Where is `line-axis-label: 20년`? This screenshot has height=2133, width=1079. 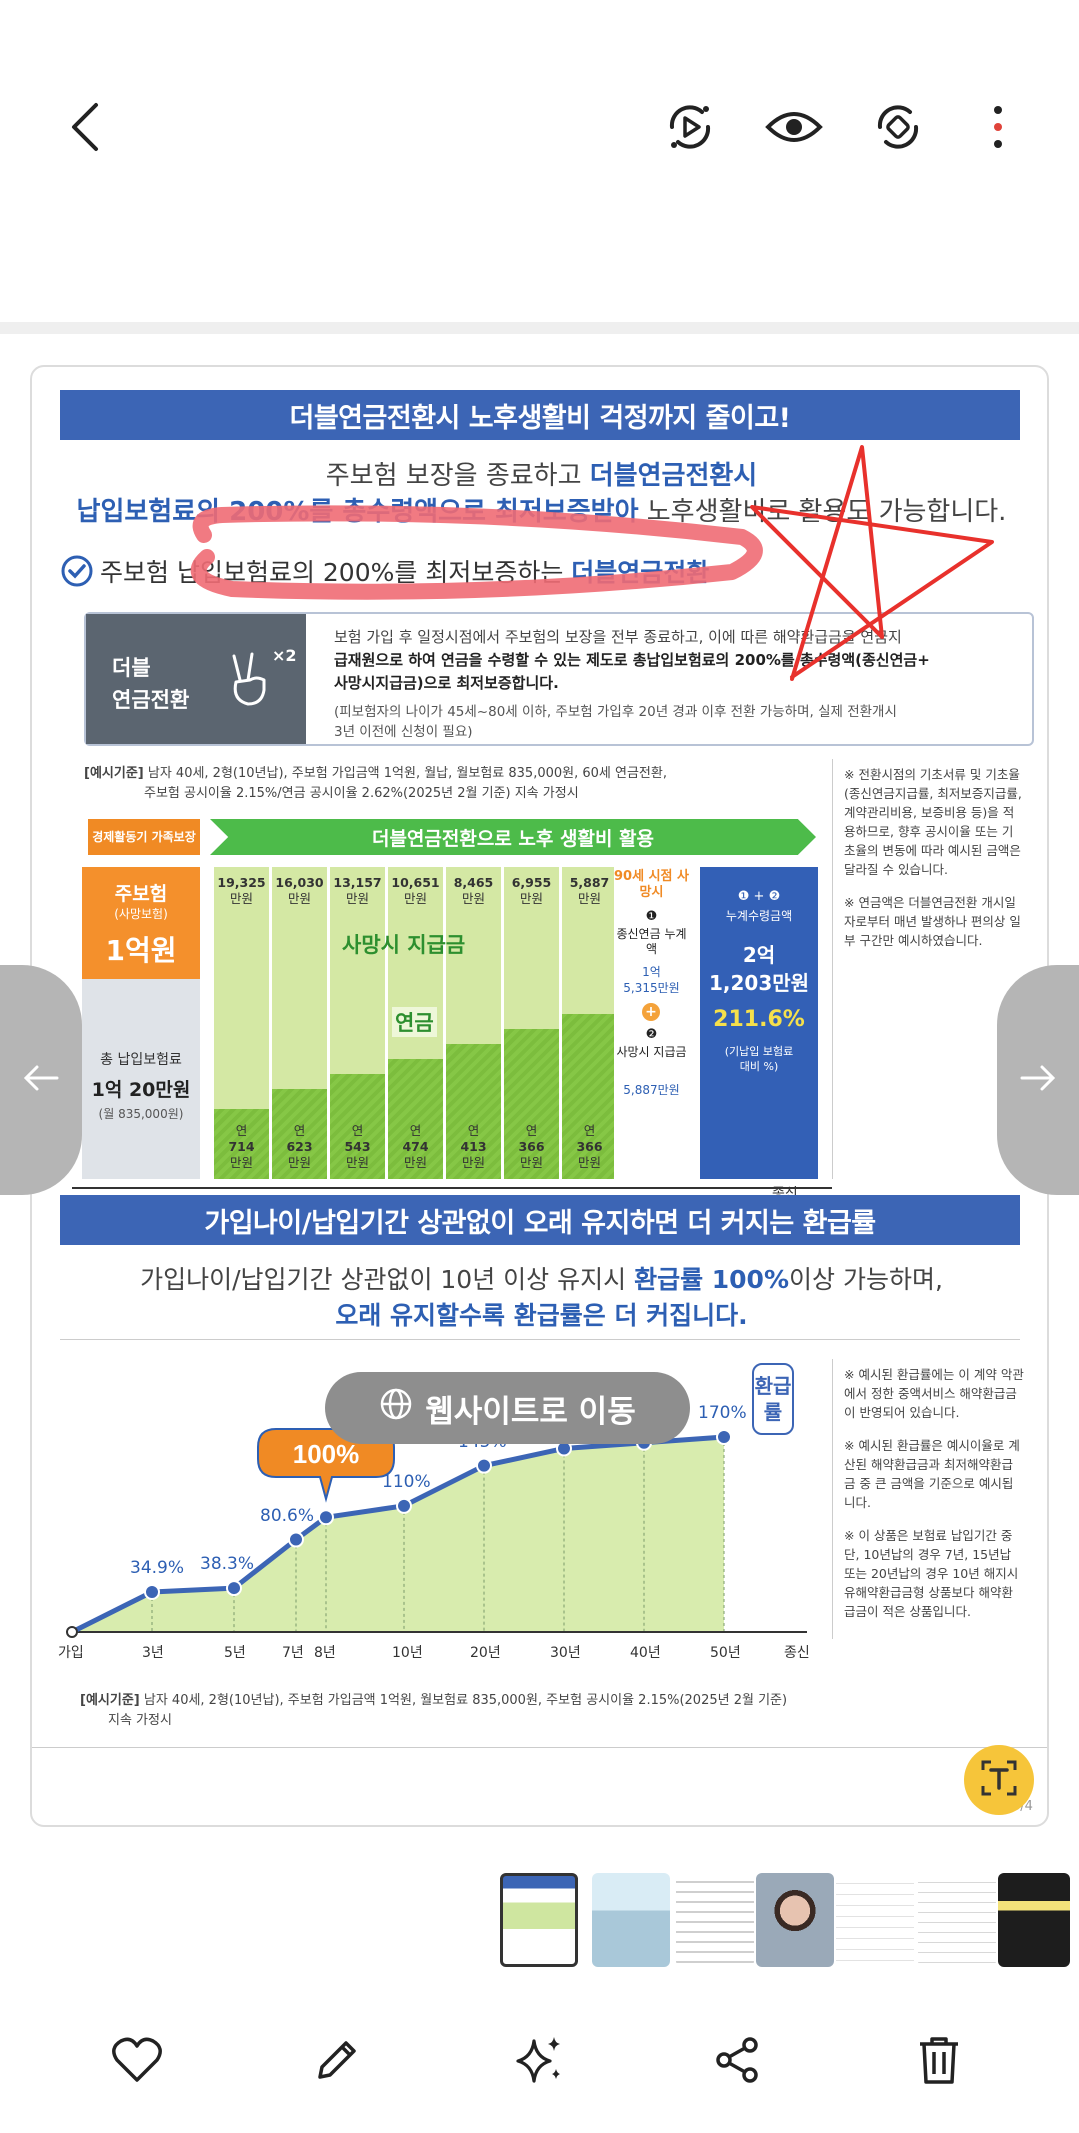 line-axis-label: 20년 is located at coordinates (485, 1653).